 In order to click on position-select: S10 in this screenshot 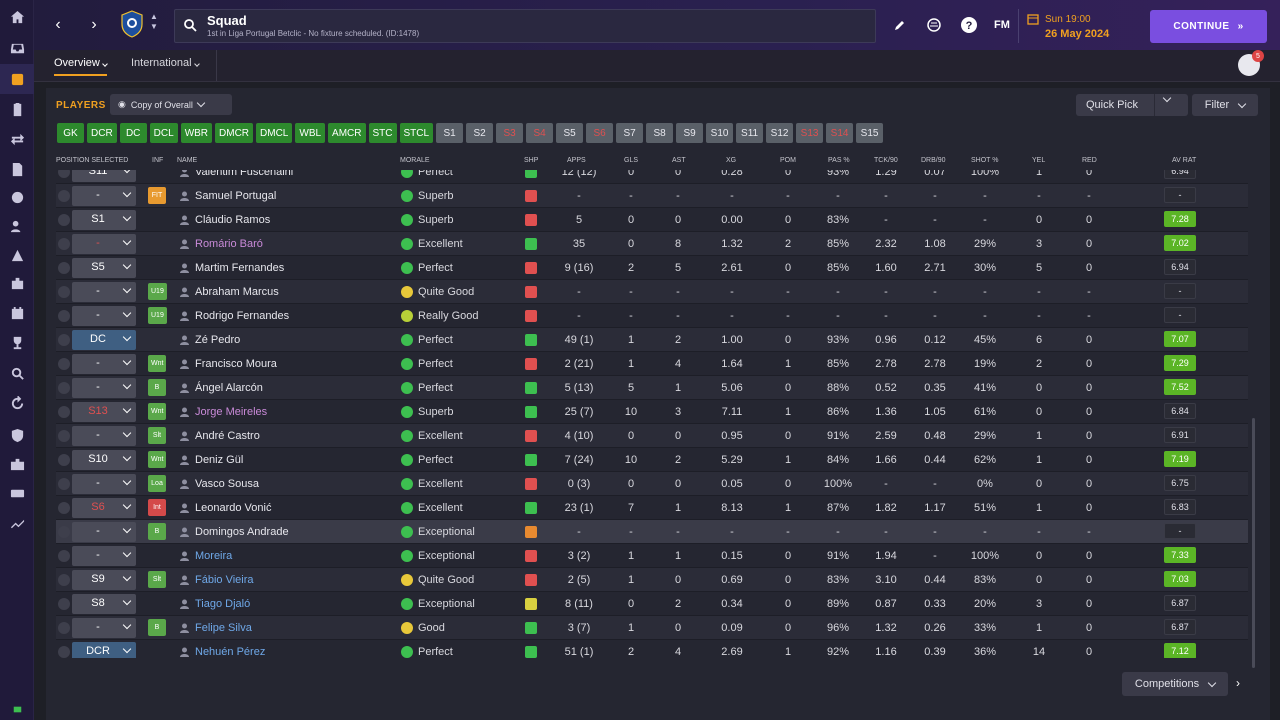, I will do `click(104, 460)`.